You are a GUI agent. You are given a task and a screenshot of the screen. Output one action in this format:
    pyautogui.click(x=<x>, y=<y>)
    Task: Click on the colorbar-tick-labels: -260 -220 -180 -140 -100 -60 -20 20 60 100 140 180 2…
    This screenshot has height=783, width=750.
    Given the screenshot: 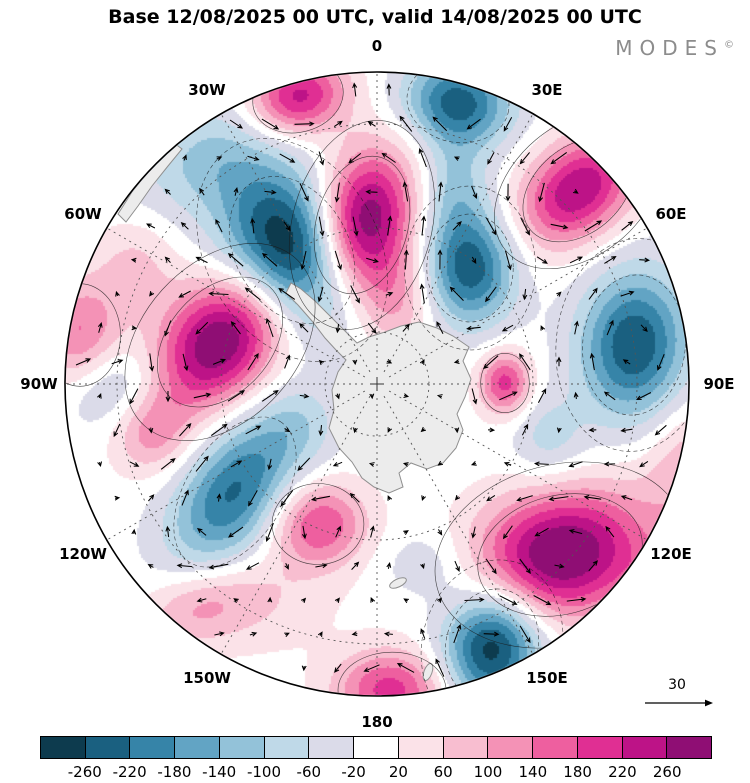 What is the action you would take?
    pyautogui.click(x=376, y=773)
    